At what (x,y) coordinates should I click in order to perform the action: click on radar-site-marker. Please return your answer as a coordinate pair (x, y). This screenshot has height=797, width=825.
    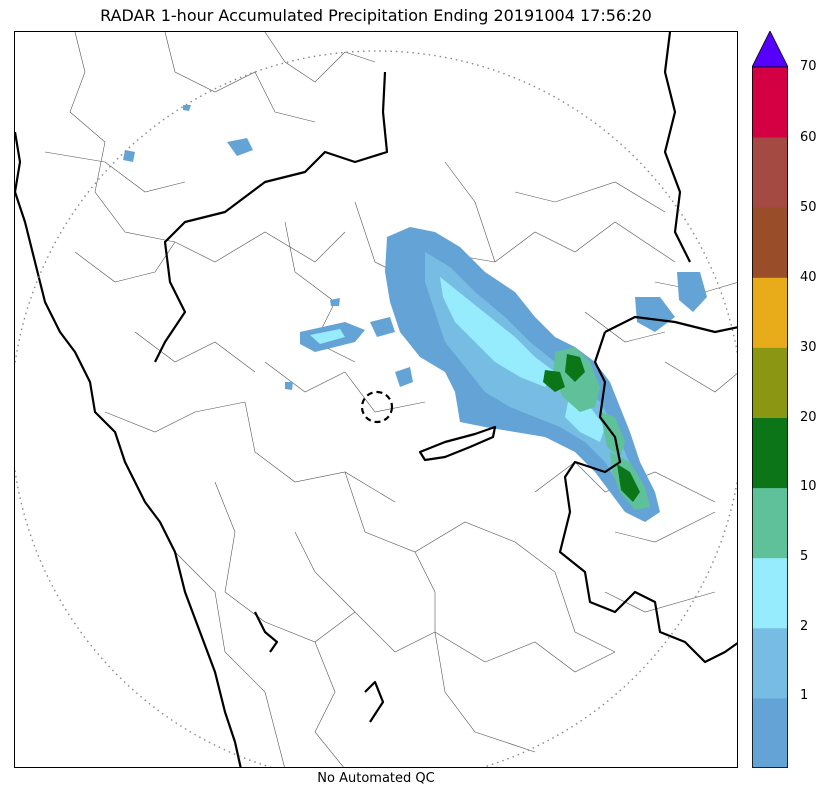
    Looking at the image, I should click on (377, 407).